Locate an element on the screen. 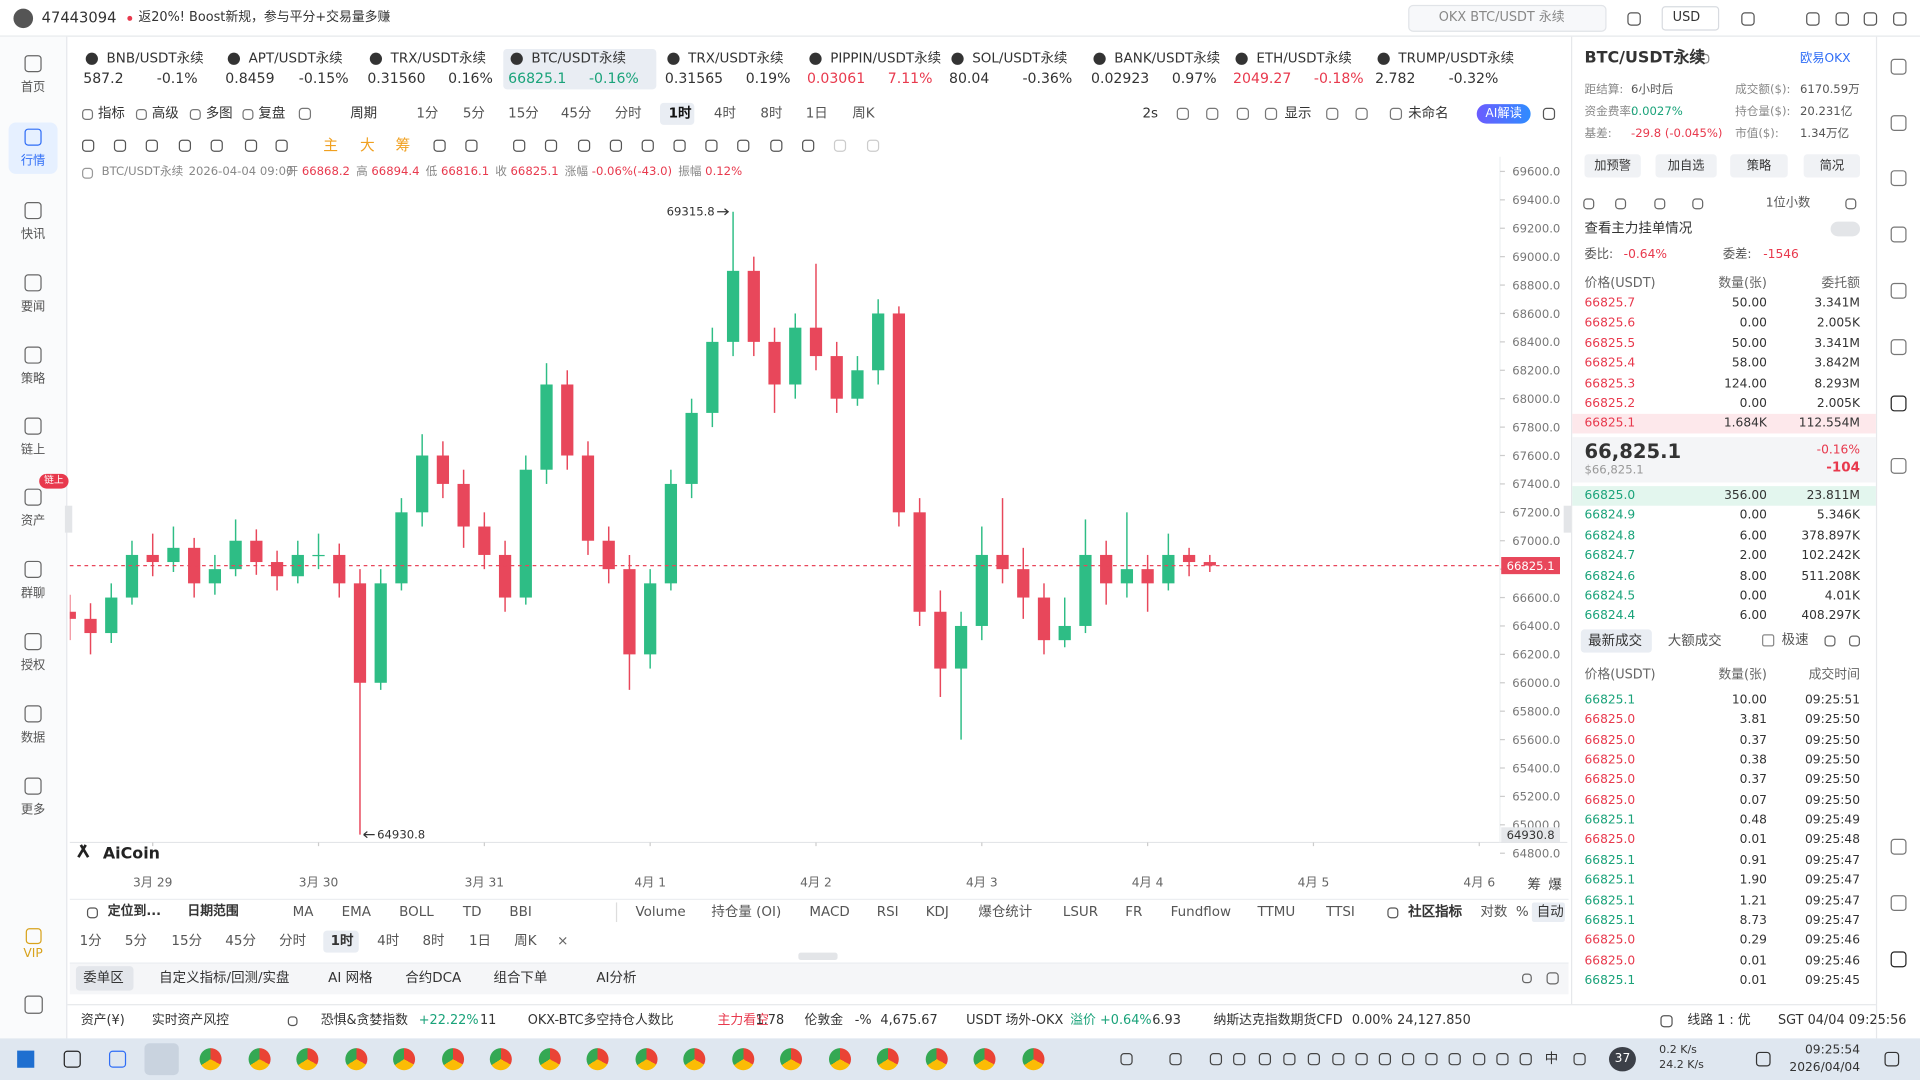 The width and height of the screenshot is (1920, 1080). nav-item: 策略 is located at coordinates (33, 379).